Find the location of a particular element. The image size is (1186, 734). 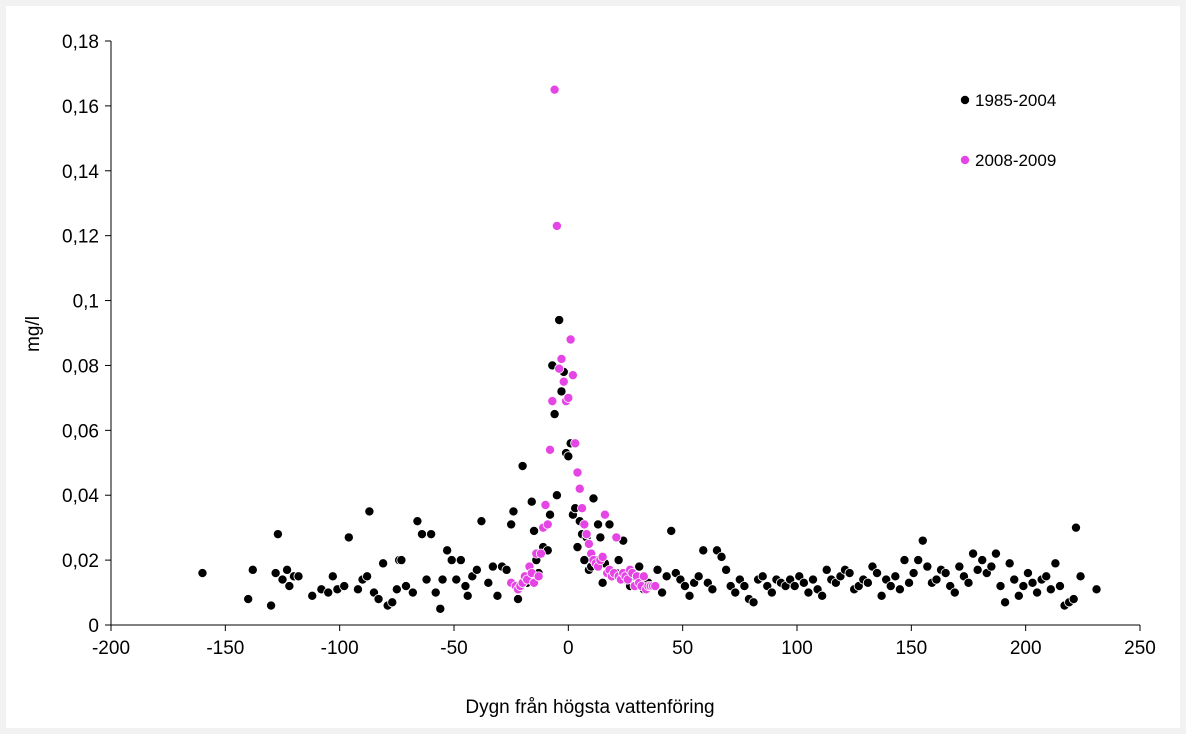

y-tick-label: 0 is located at coordinates (93, 626).